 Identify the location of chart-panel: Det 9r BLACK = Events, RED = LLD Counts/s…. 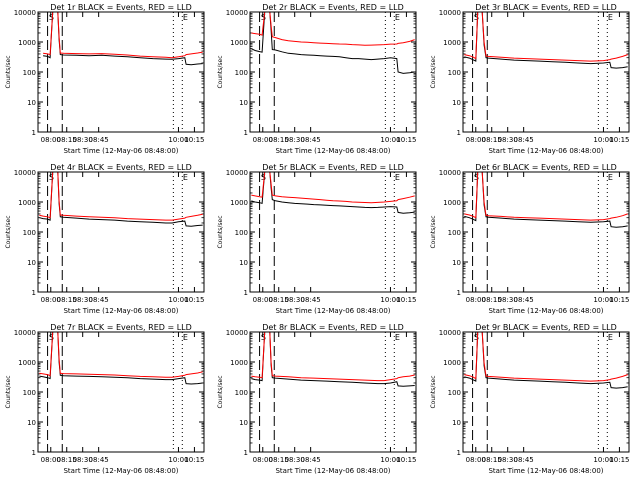
(530, 399).